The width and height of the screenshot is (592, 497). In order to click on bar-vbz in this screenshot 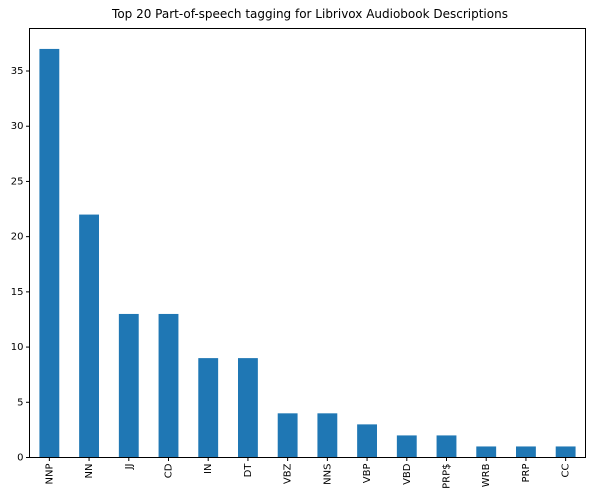, I will do `click(287, 435)`.